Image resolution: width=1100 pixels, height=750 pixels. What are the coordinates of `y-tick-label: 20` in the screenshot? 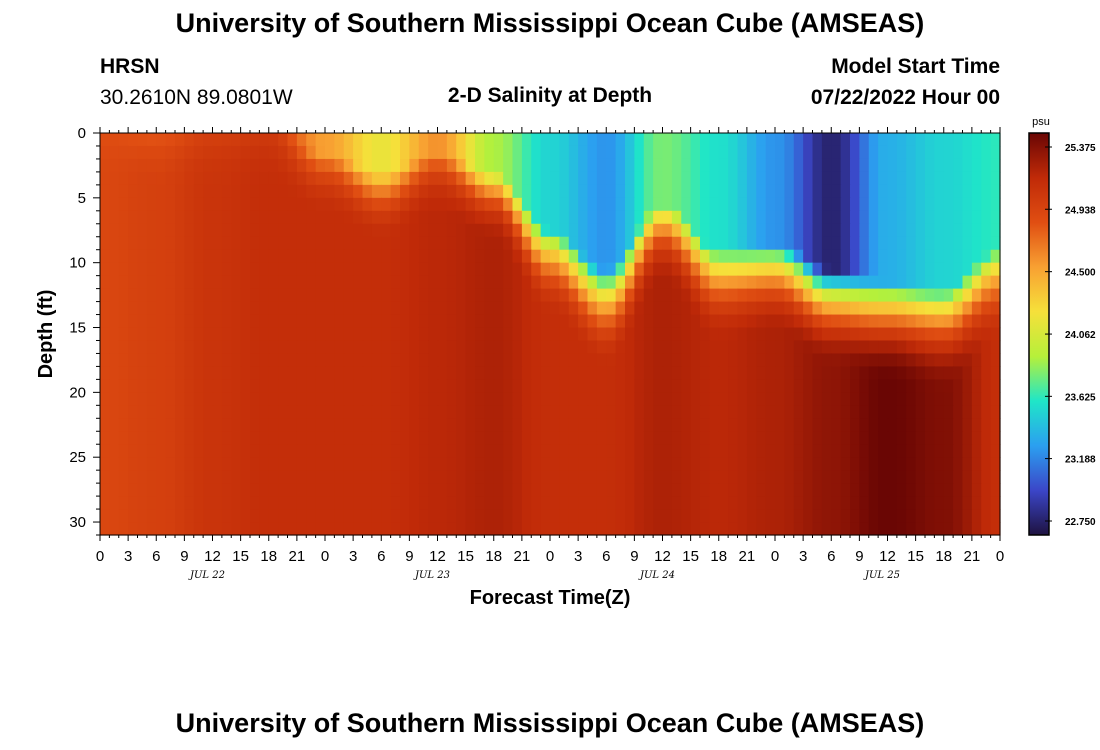 It's located at (77, 392).